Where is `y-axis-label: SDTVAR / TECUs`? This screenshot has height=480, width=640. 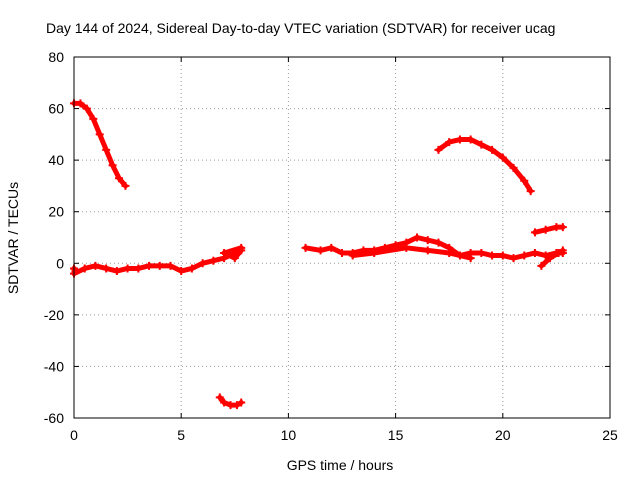
y-axis-label: SDTVAR / TECUs is located at coordinates (13, 238).